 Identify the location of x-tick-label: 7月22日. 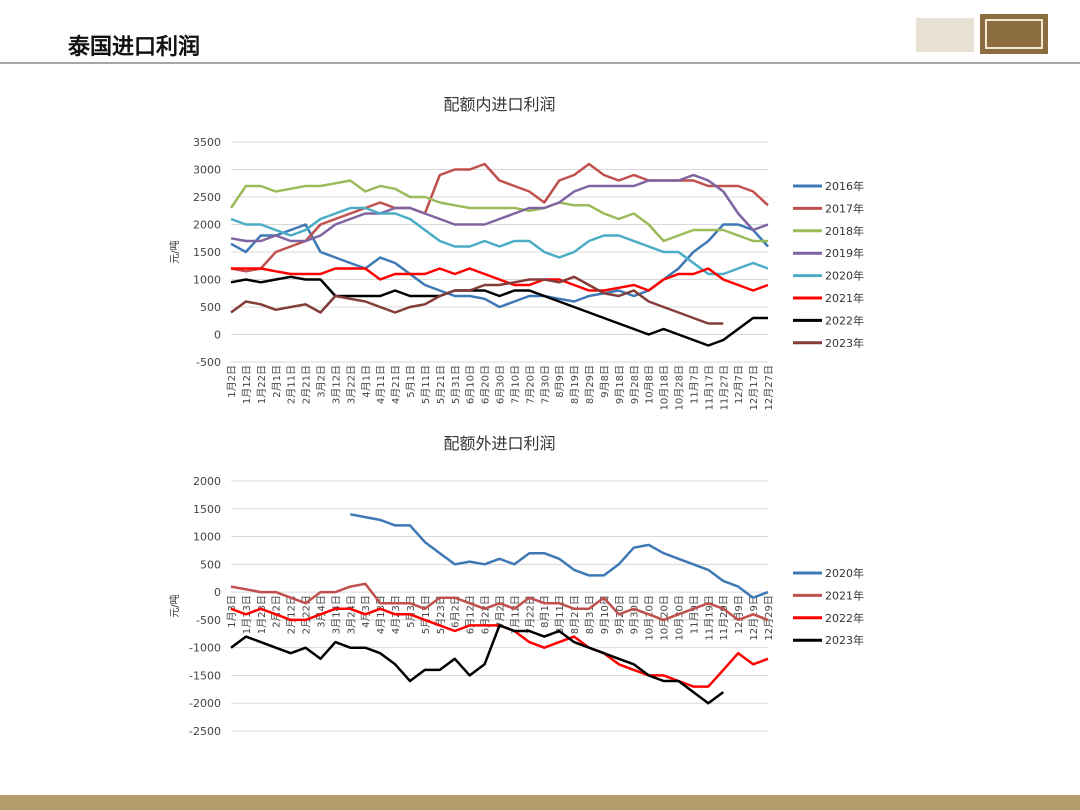
(530, 614).